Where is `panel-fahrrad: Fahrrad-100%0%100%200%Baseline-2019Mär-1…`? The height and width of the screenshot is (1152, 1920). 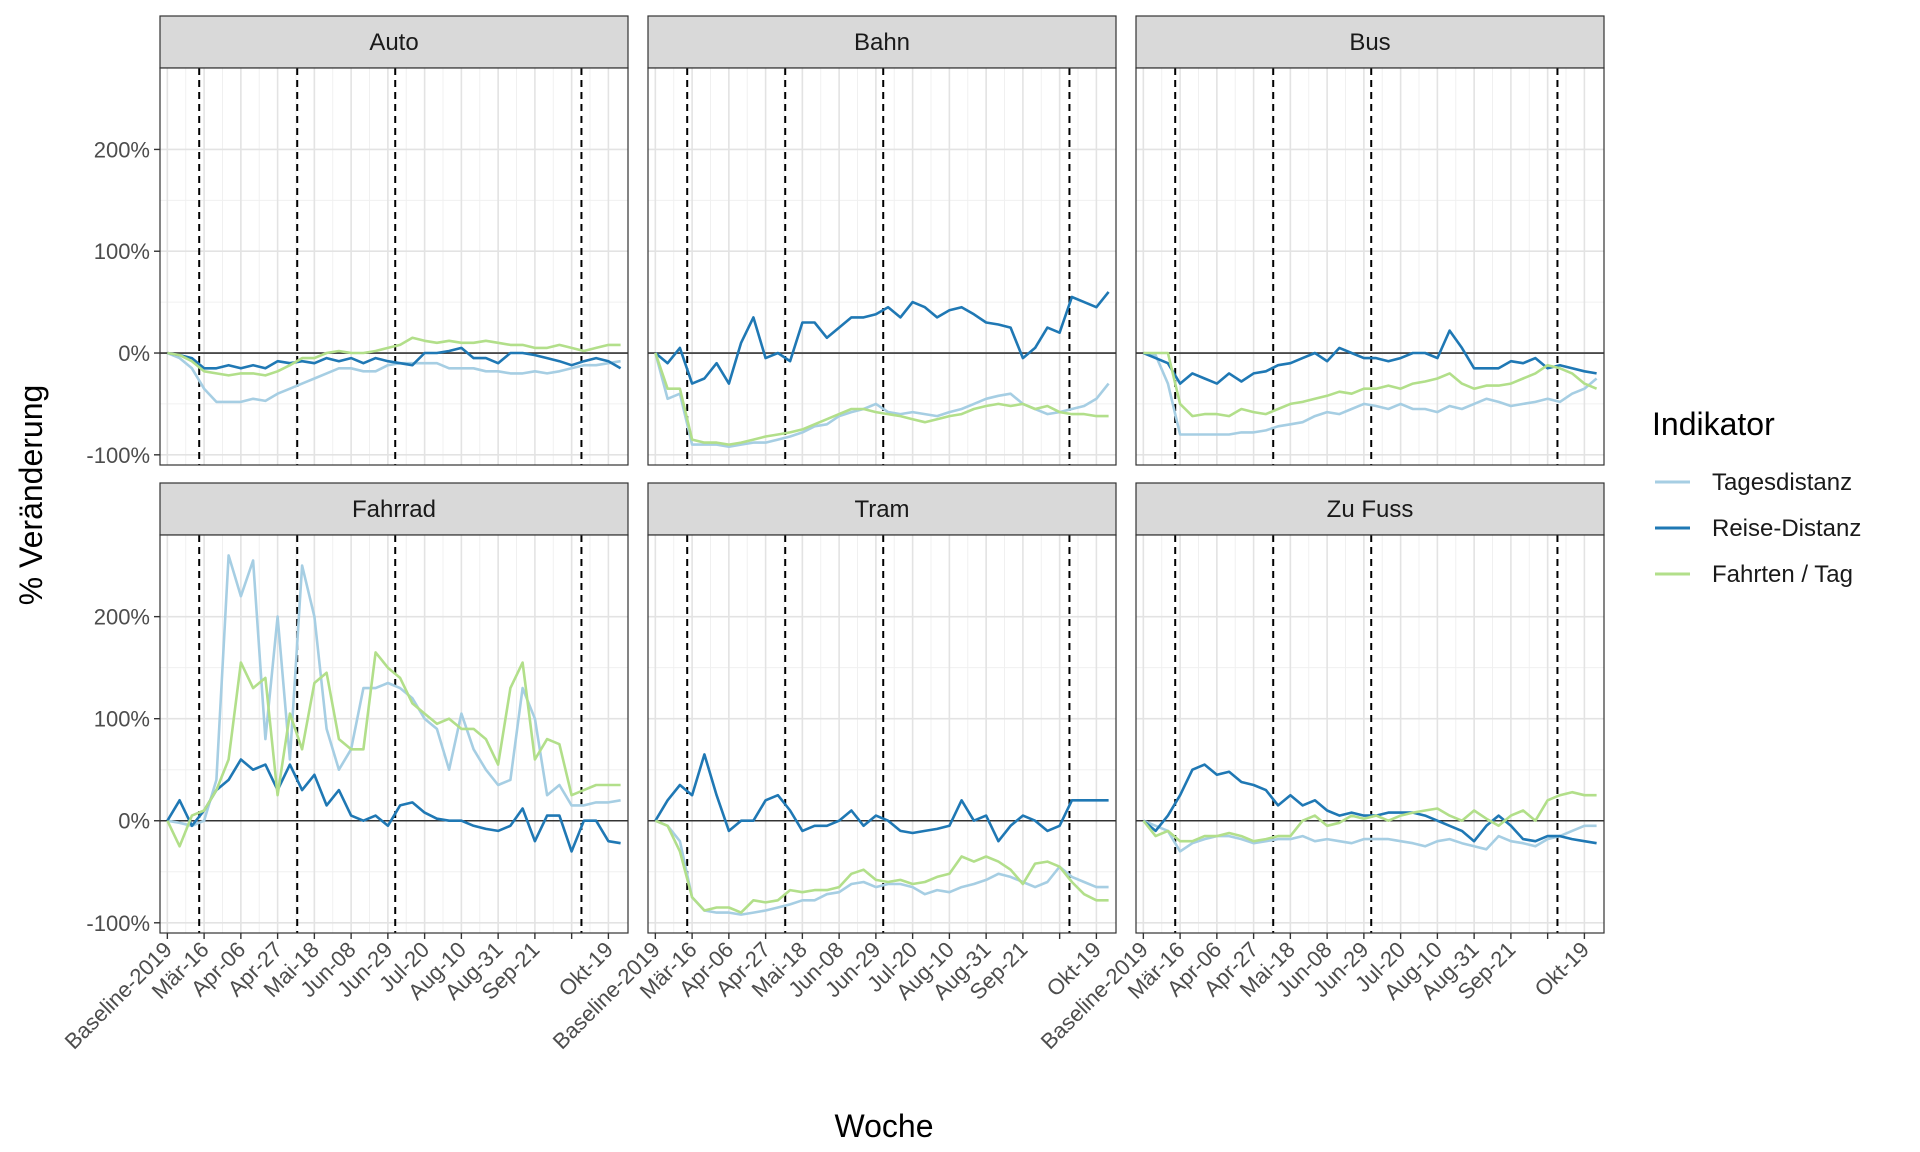 panel-fahrrad: Fahrrad-100%0%100%200%Baseline-2019Mär-1… is located at coordinates (344, 768).